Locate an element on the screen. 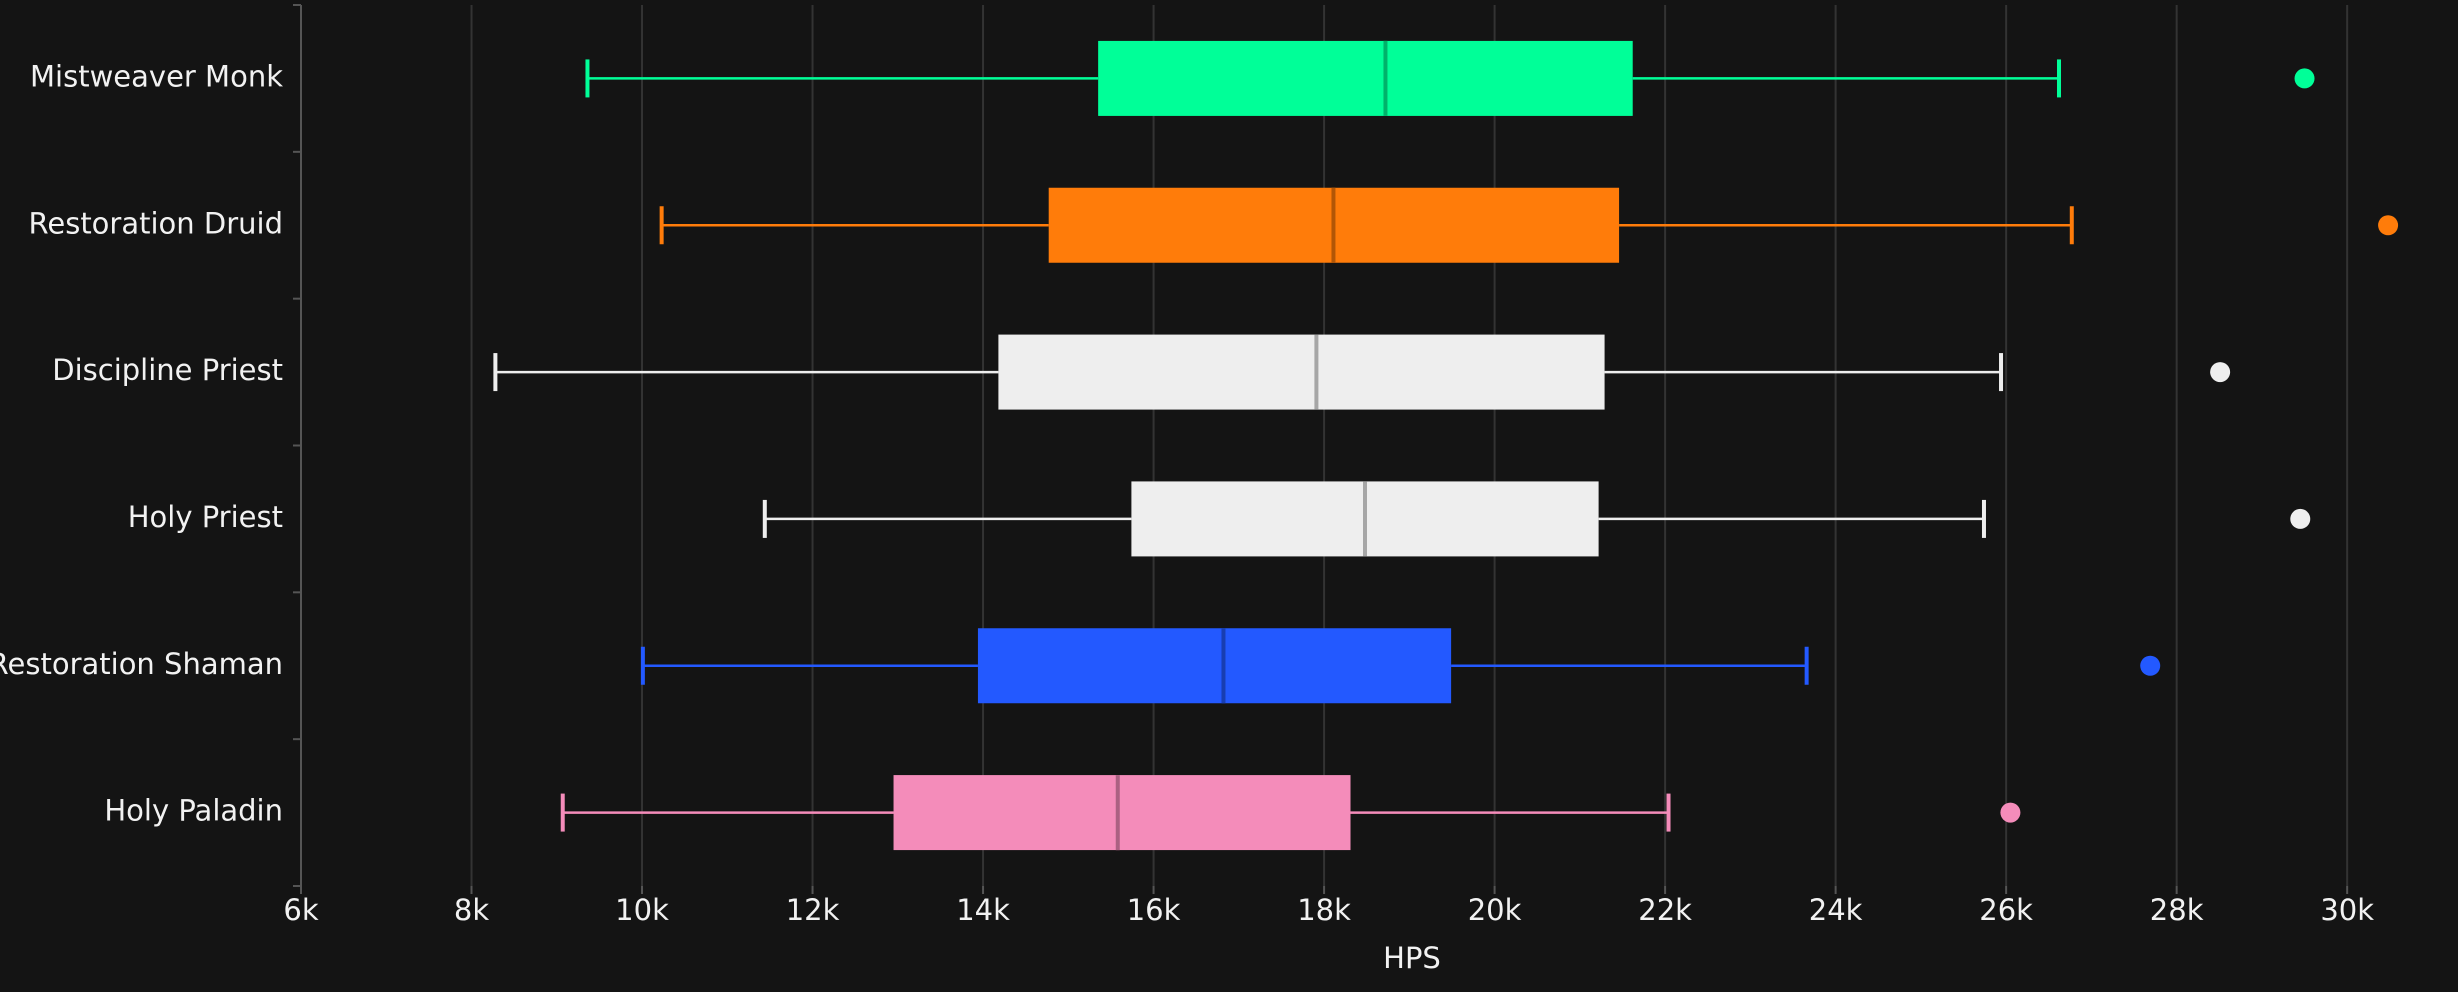  x-tick-label: 18k is located at coordinates (1324, 910).